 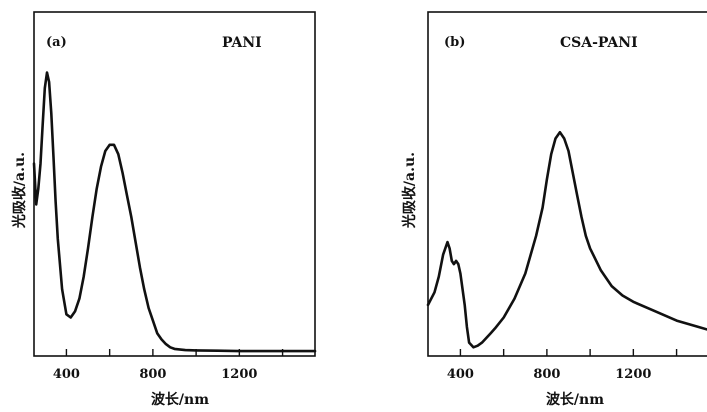 What do you see at coordinates (599, 43) in the screenshot?
I see `legend-label-b: CSA-PANI` at bounding box center [599, 43].